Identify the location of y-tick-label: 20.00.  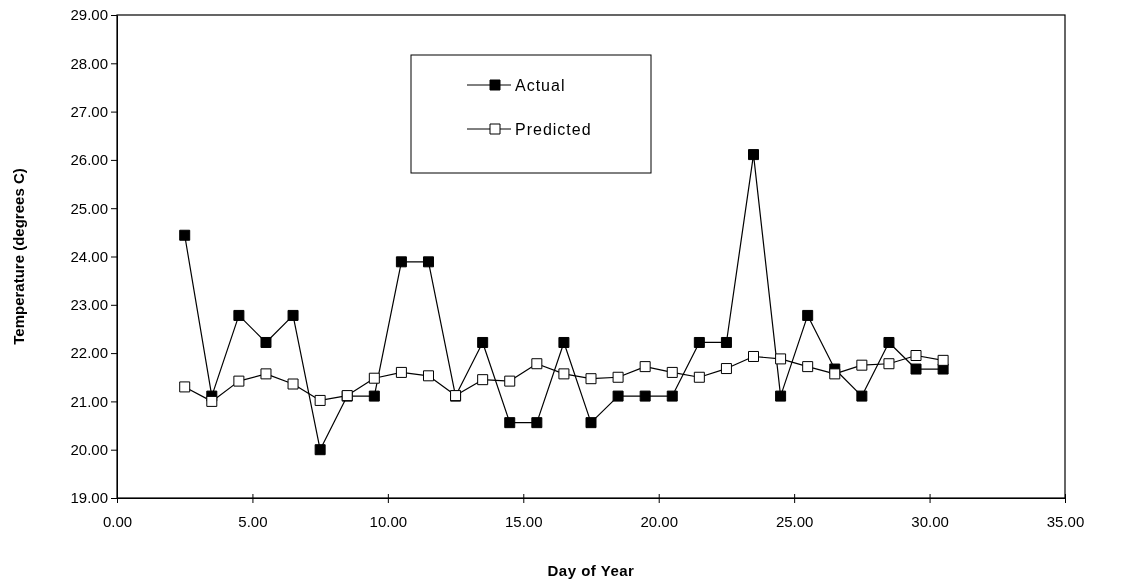
(89, 449).